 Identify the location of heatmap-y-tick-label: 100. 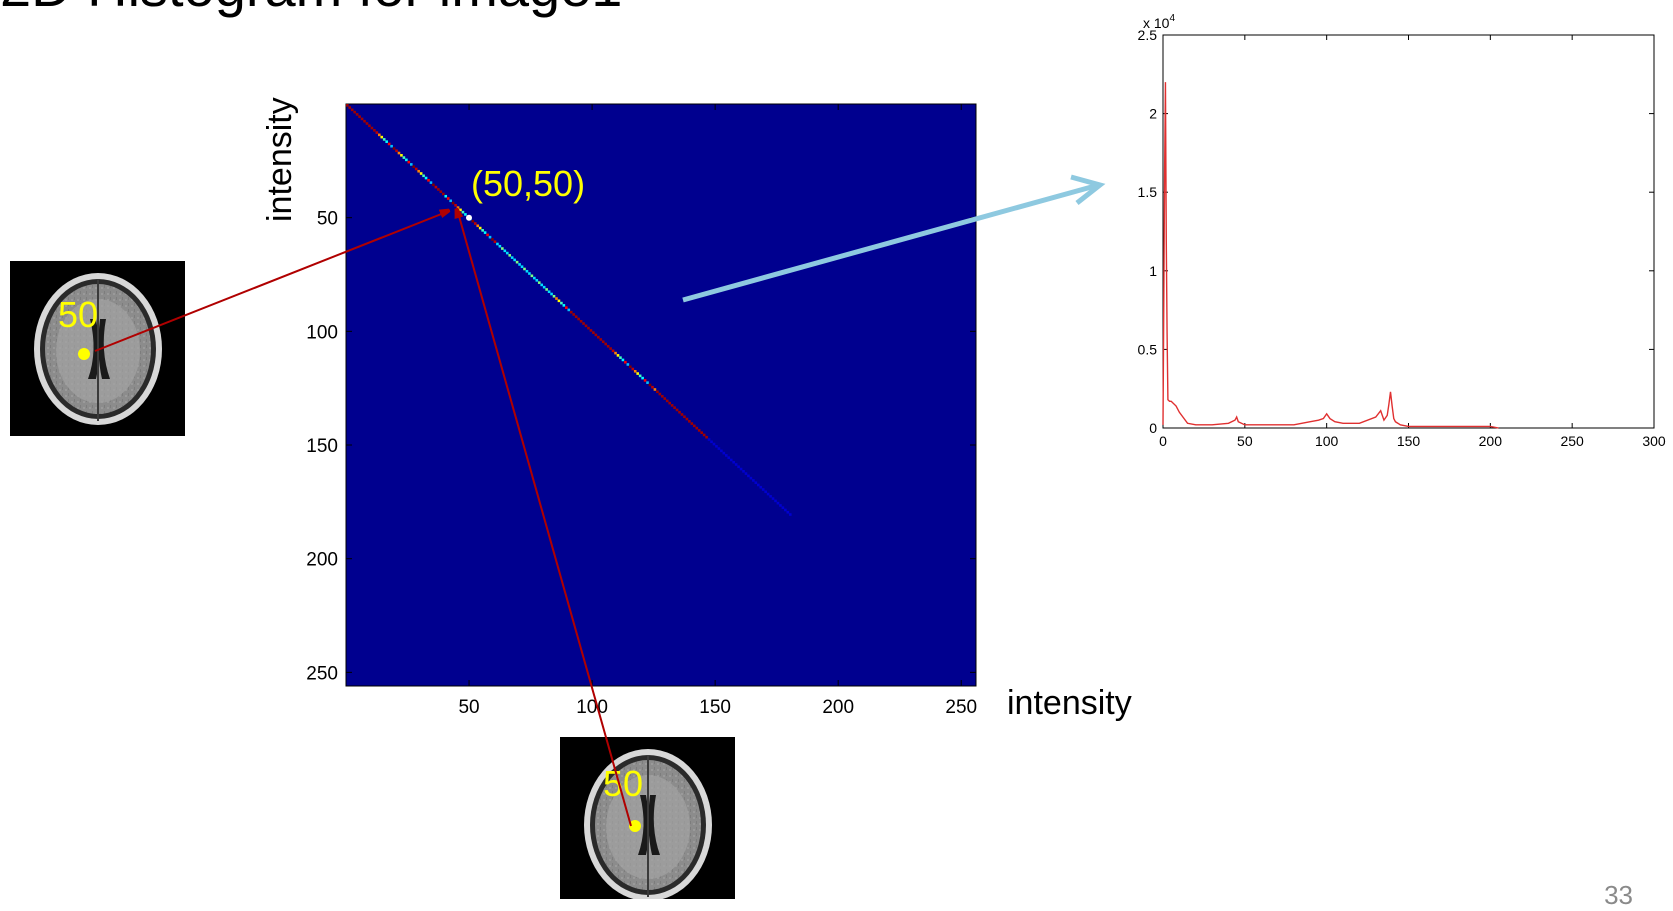
(322, 332).